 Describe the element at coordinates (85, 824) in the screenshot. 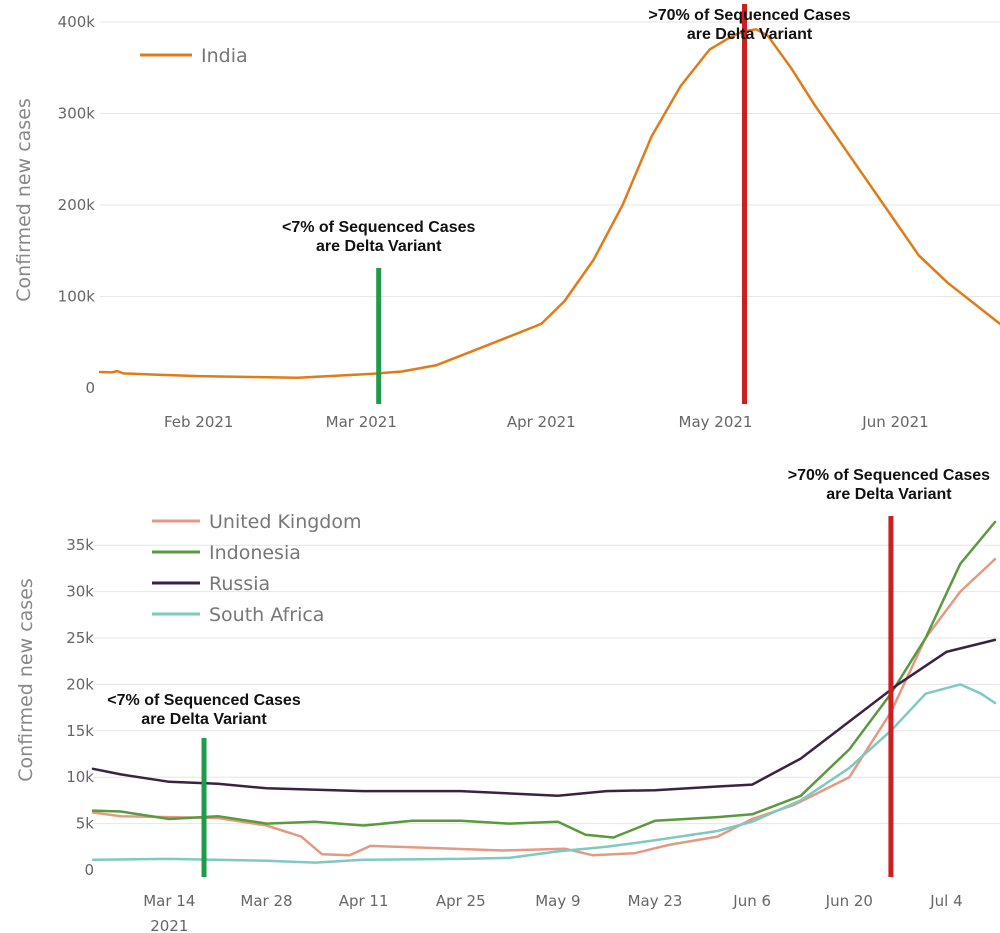

I see `y-tick-label: 5k` at that location.